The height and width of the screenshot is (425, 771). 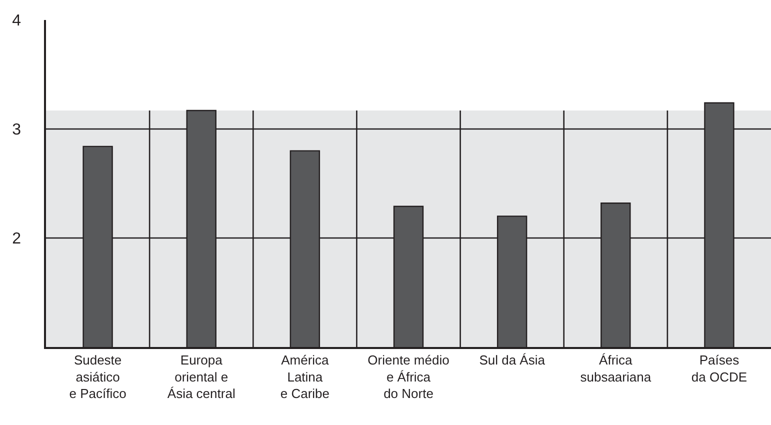 I want to click on x-tick-label: Países da OCDE, so click(x=719, y=368).